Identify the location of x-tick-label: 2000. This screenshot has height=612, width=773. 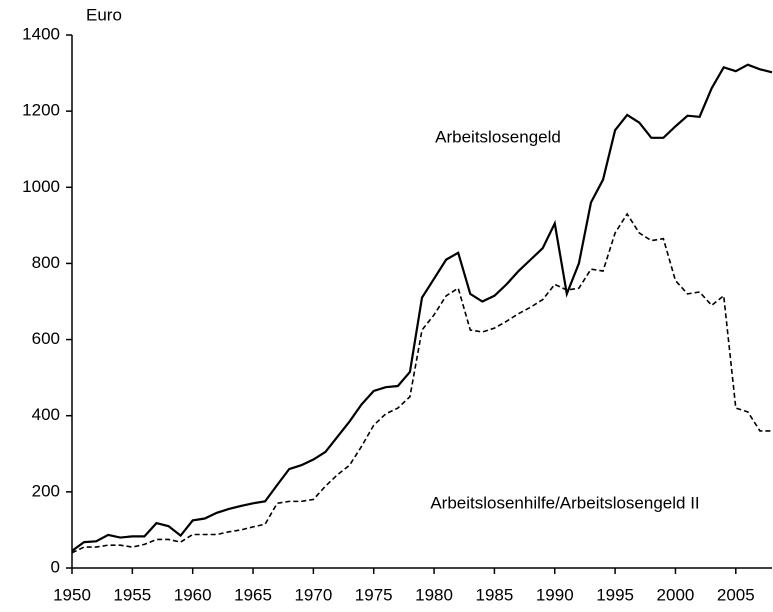
(676, 594).